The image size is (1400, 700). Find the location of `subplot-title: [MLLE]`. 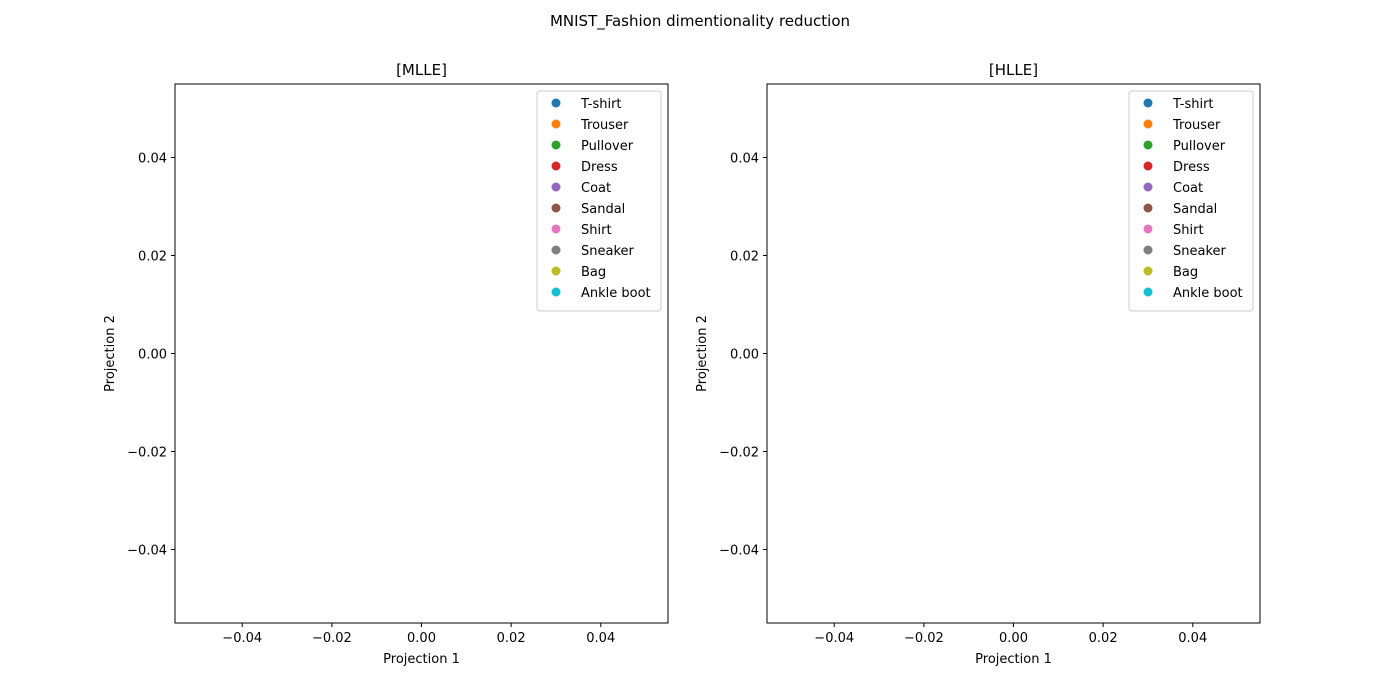

subplot-title: [MLLE] is located at coordinates (421, 70).